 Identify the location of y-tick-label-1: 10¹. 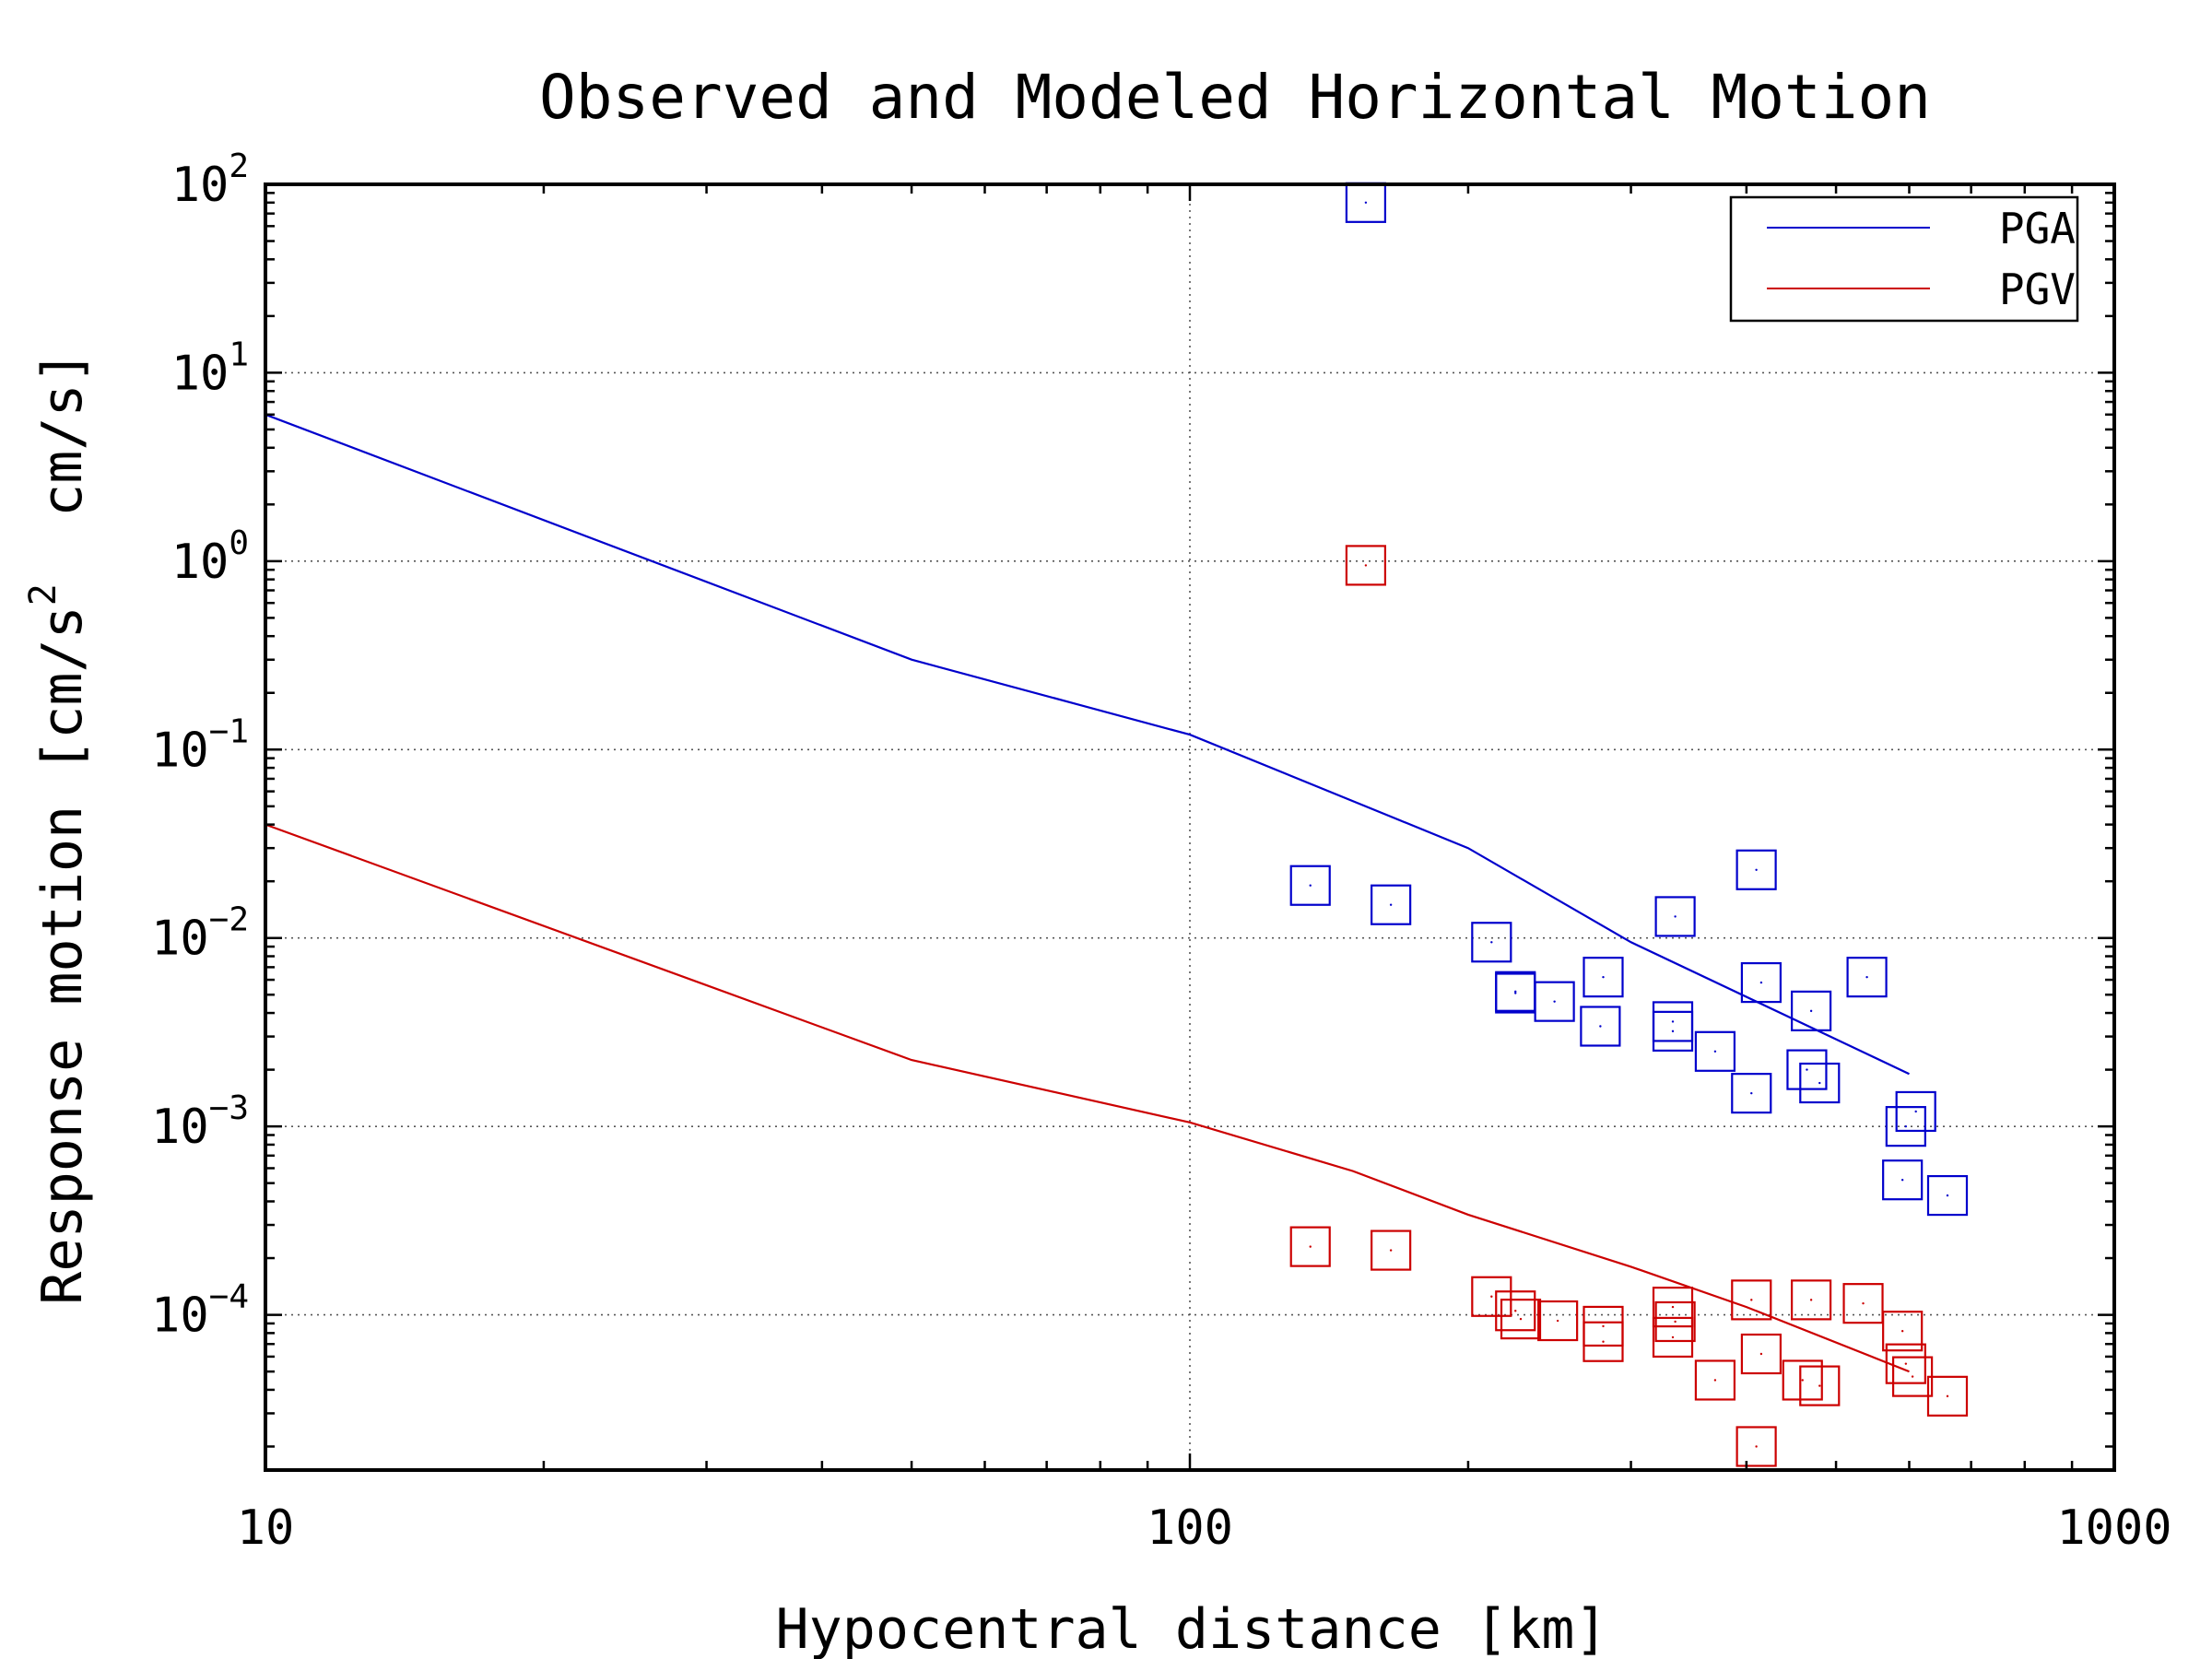
(210, 368).